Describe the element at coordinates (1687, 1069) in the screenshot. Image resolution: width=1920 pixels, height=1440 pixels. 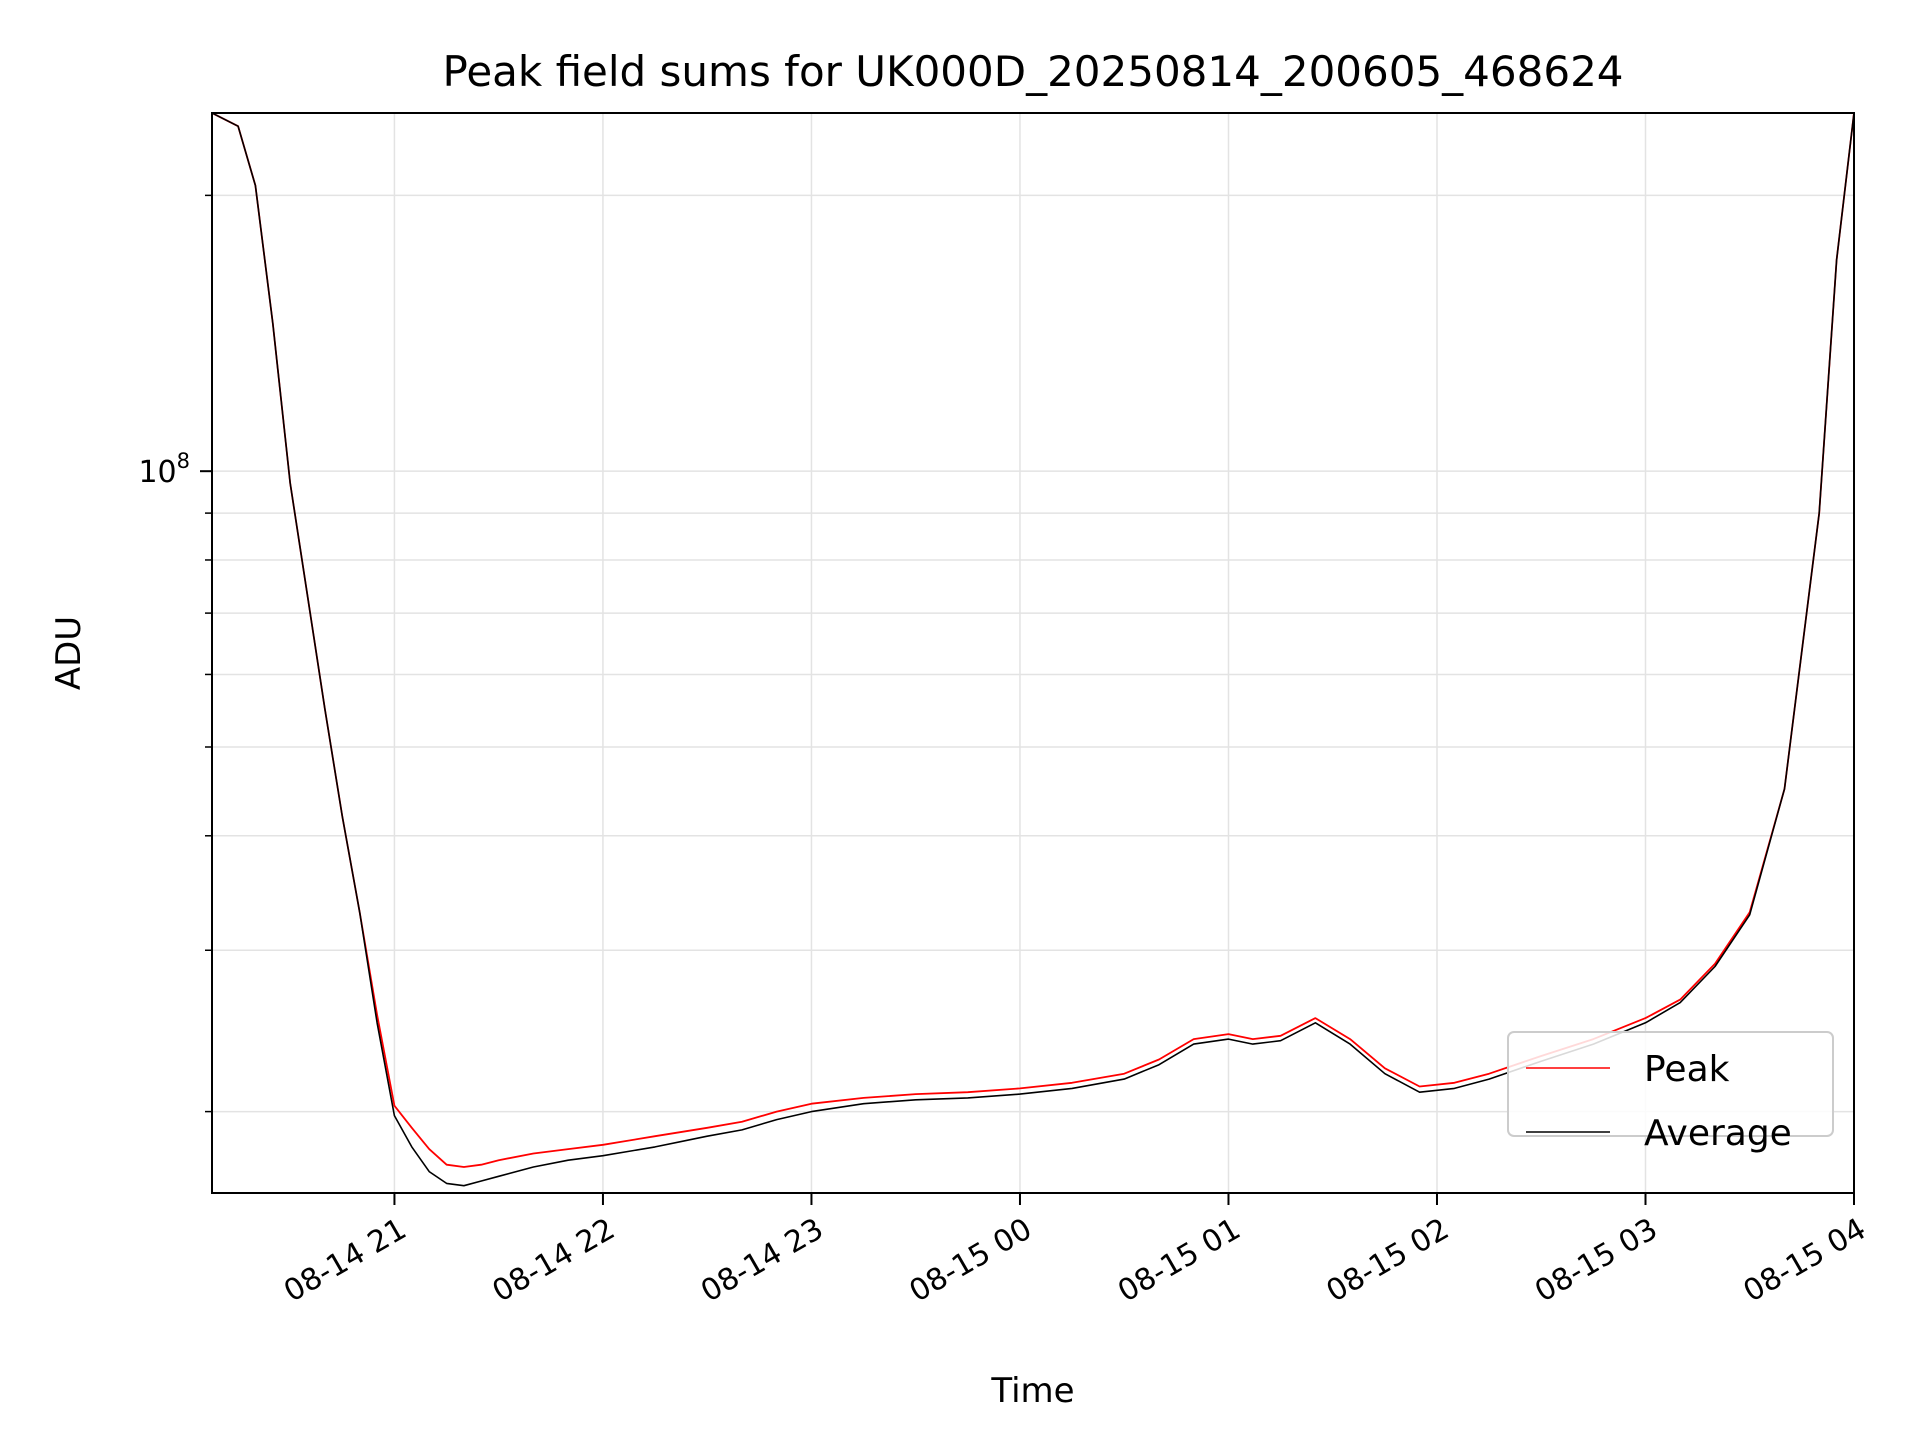
I see `legend-label-peak: Peak` at that location.